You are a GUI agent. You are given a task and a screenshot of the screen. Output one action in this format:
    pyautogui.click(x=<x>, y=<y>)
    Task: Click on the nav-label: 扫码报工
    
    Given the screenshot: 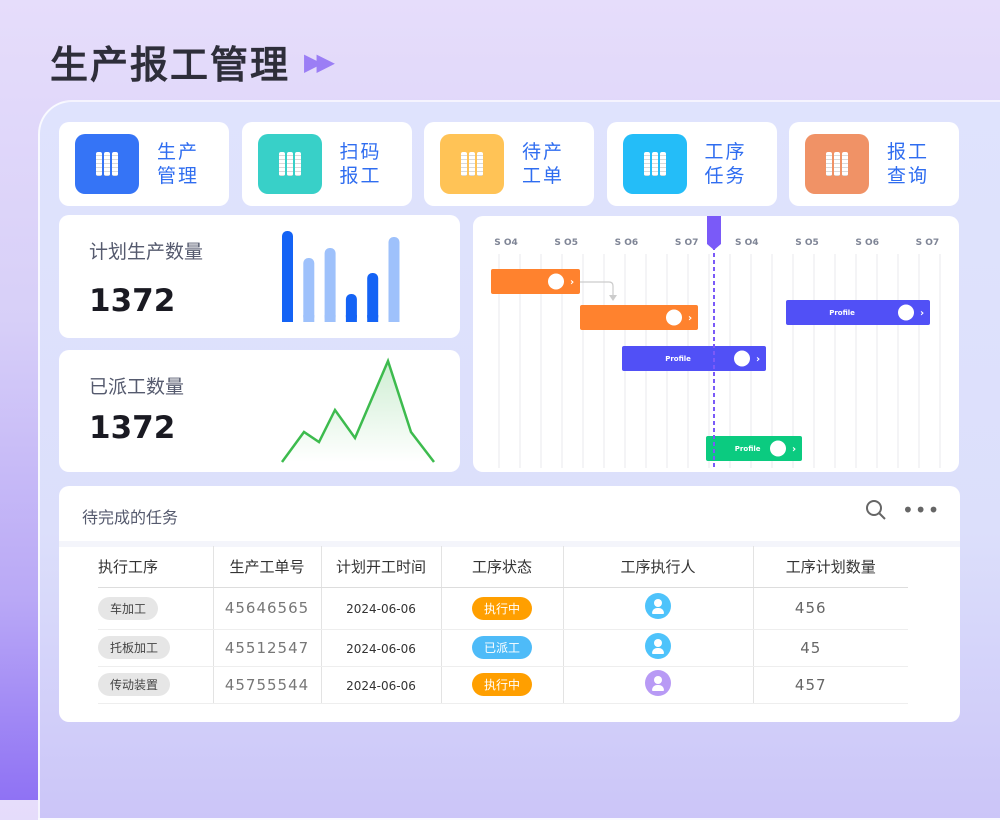 What is the action you would take?
    pyautogui.click(x=360, y=164)
    